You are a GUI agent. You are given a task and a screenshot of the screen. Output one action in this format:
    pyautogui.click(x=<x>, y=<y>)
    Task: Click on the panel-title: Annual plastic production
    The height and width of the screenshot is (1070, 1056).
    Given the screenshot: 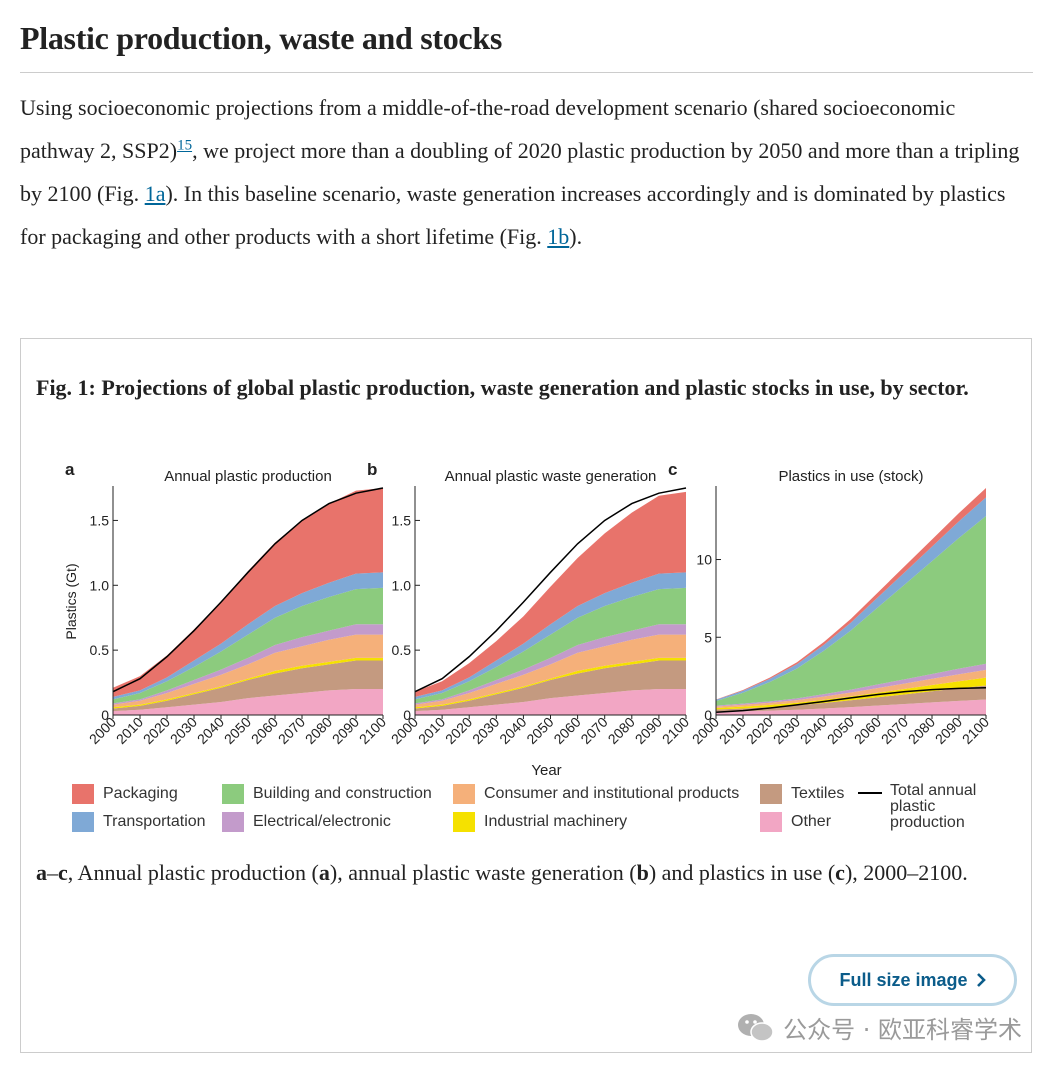 What is the action you would take?
    pyautogui.click(x=248, y=476)
    